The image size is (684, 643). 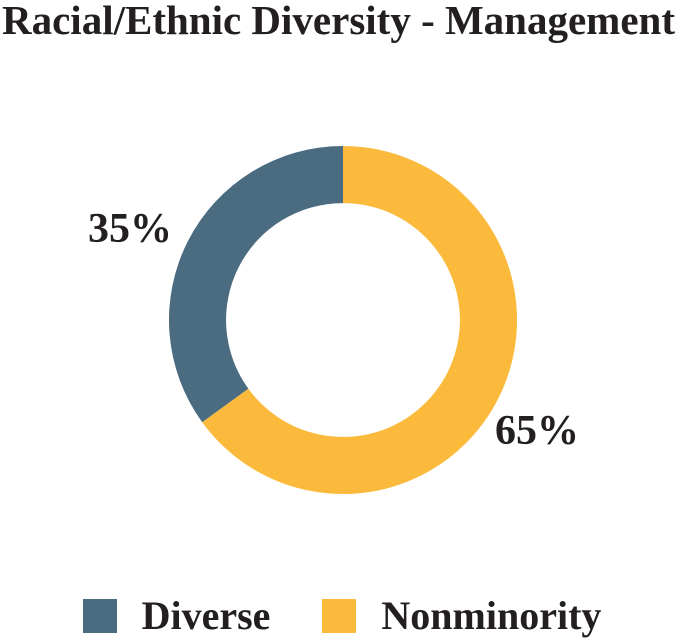 I want to click on legend-item-diverse: Diverse, so click(x=176, y=615).